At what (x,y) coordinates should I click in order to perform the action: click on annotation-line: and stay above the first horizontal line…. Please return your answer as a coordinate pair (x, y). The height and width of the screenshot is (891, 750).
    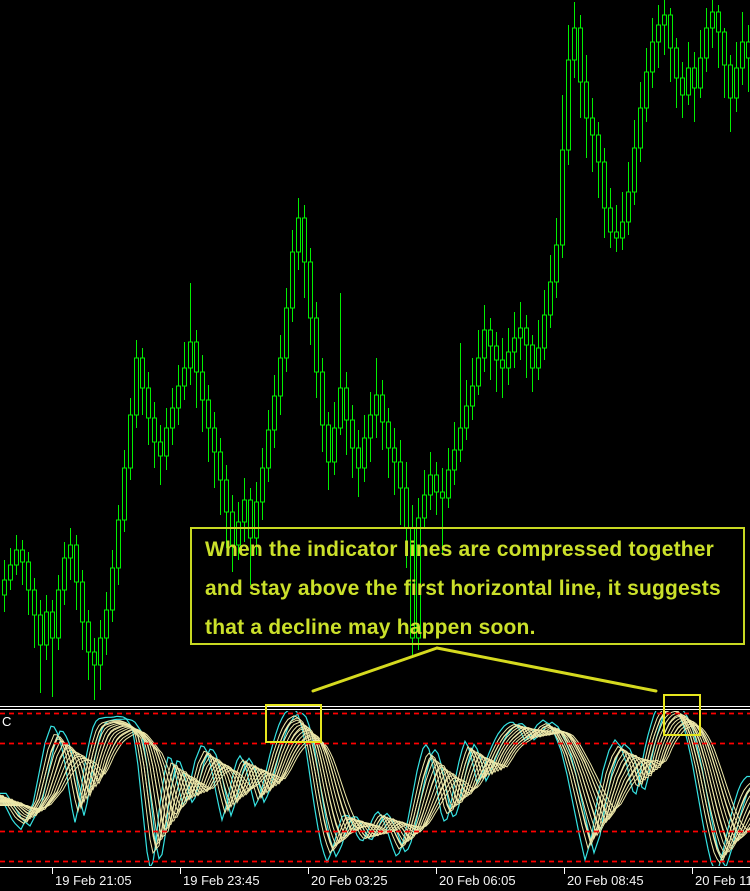
    Looking at the image, I should click on (463, 588).